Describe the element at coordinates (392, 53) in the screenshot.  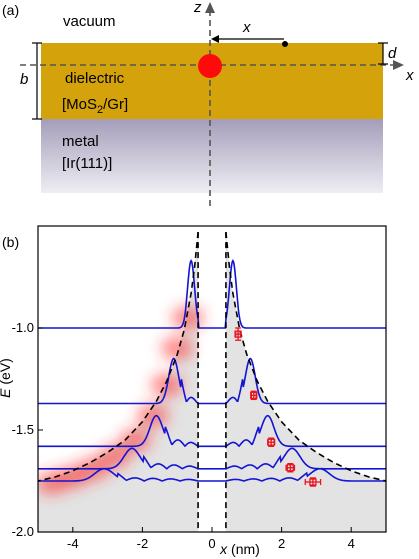
I see `d-dimension-label: d` at that location.